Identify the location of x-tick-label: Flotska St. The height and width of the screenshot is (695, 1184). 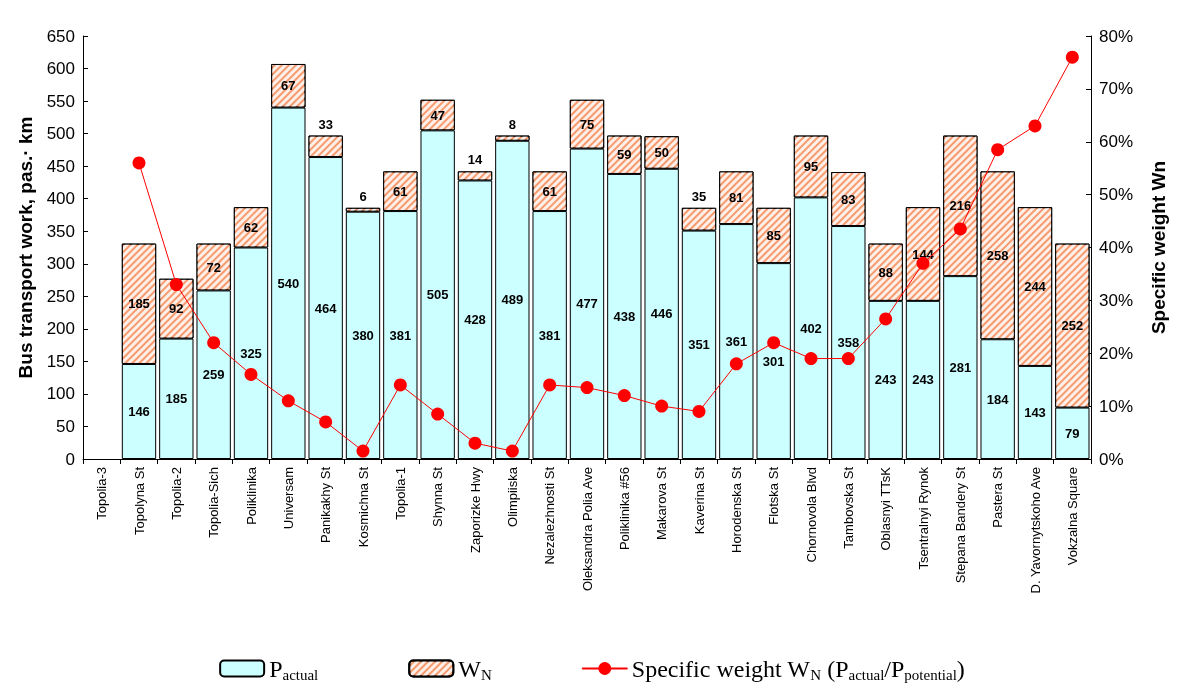
(774, 495).